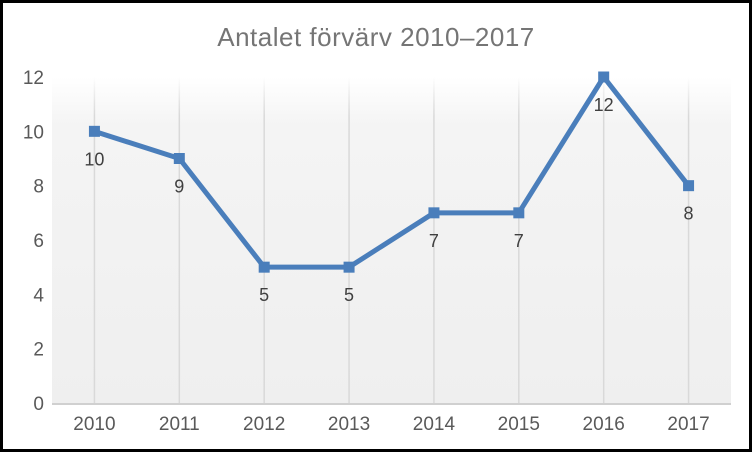  What do you see at coordinates (179, 424) in the screenshot?
I see `x-axis-category-label: 2011` at bounding box center [179, 424].